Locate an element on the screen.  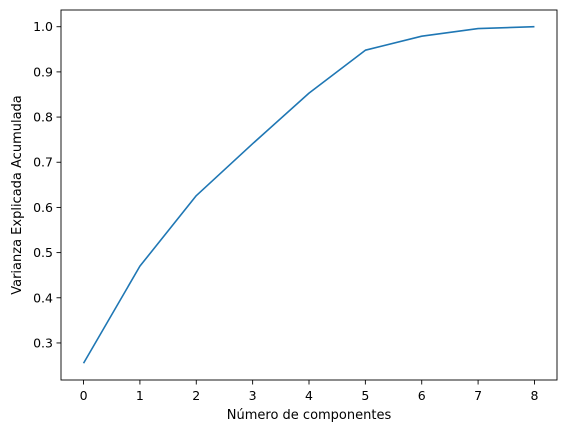
x-tick-label: 2 is located at coordinates (196, 395).